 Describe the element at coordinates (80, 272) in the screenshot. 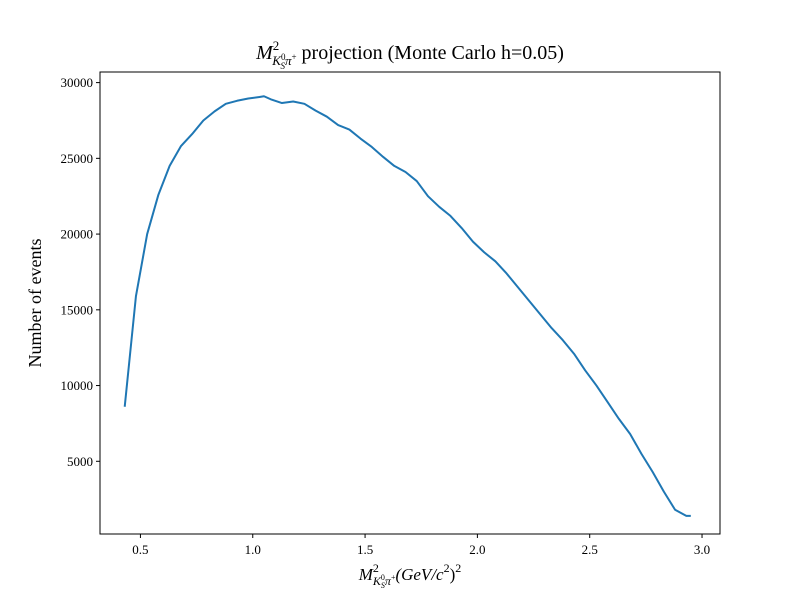

I see `y-axis: 5000 10000 15000 20000 25000 30000` at that location.